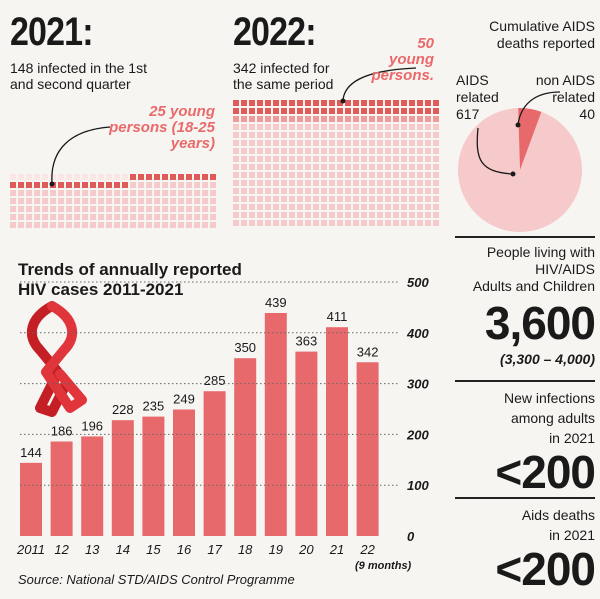  I want to click on bar, so click(337, 431).